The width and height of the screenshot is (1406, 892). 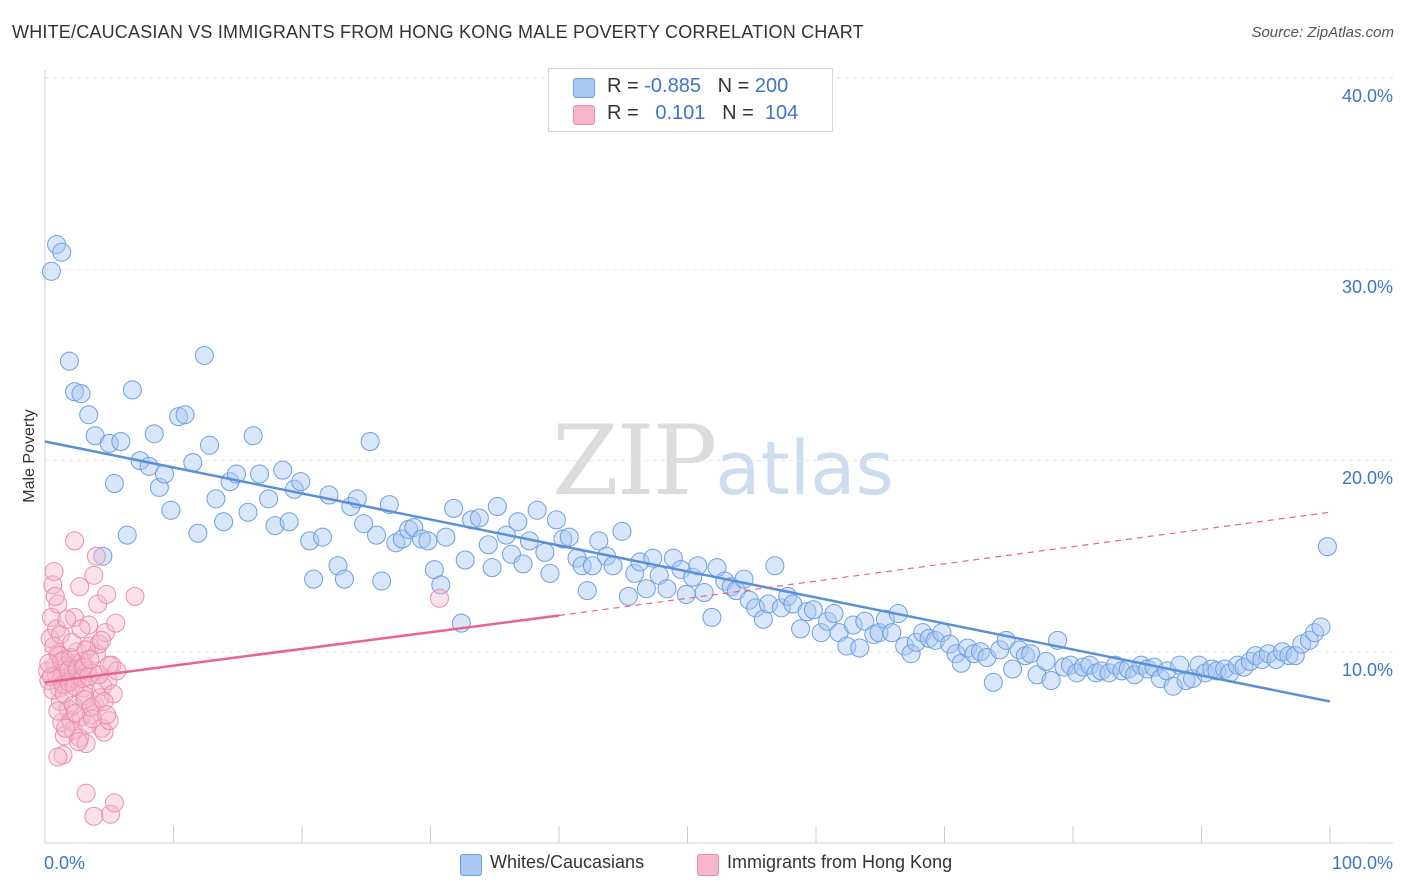 What do you see at coordinates (584, 88) in the screenshot?
I see `legend-swatch-blue` at bounding box center [584, 88].